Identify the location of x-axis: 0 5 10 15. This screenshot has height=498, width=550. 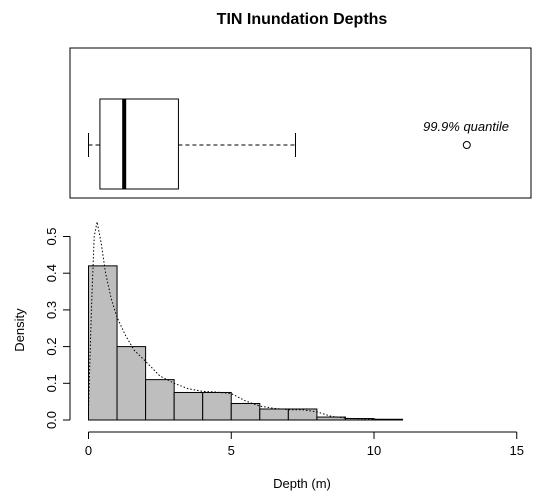
(304, 444).